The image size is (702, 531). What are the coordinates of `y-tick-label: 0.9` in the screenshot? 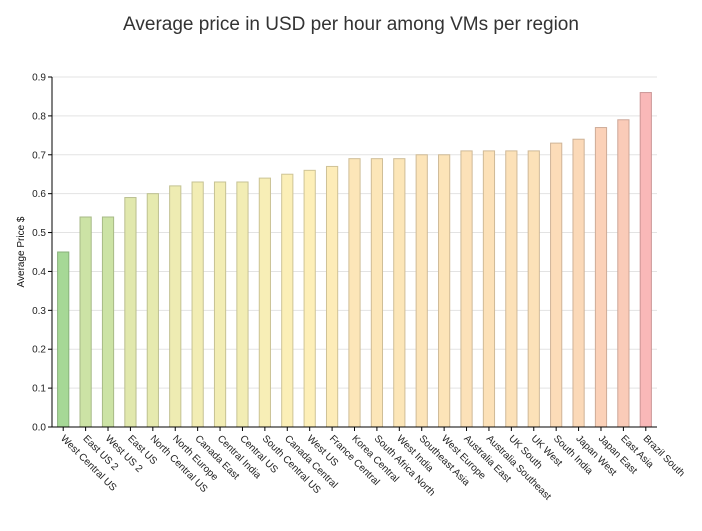 It's located at (39, 78).